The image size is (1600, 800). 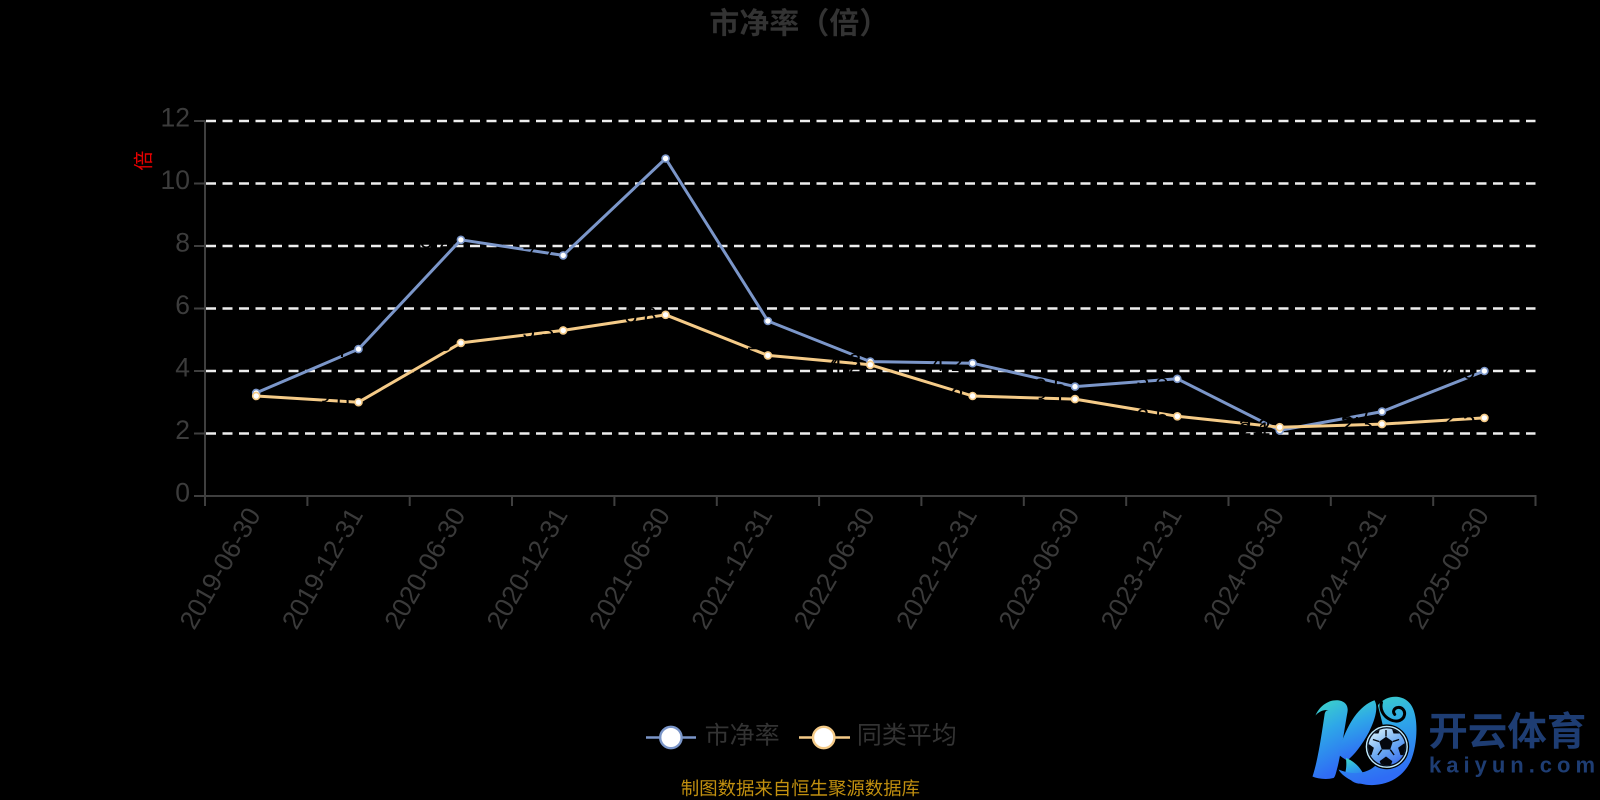 What do you see at coordinates (1459, 371) in the screenshot?
I see `svg-text: 4.0` at bounding box center [1459, 371].